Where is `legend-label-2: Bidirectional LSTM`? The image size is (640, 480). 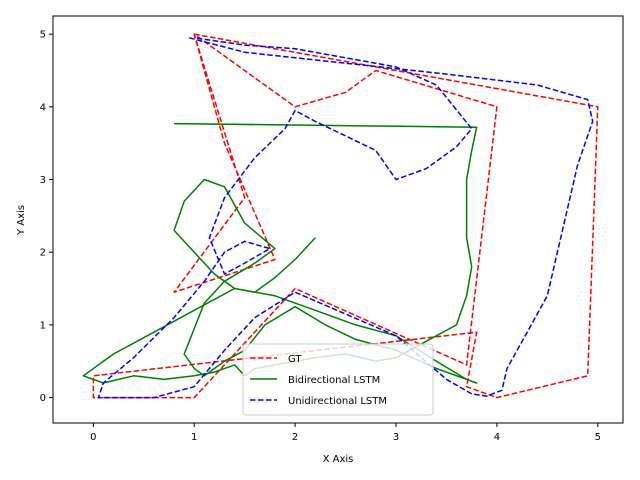 legend-label-2: Bidirectional LSTM is located at coordinates (334, 380).